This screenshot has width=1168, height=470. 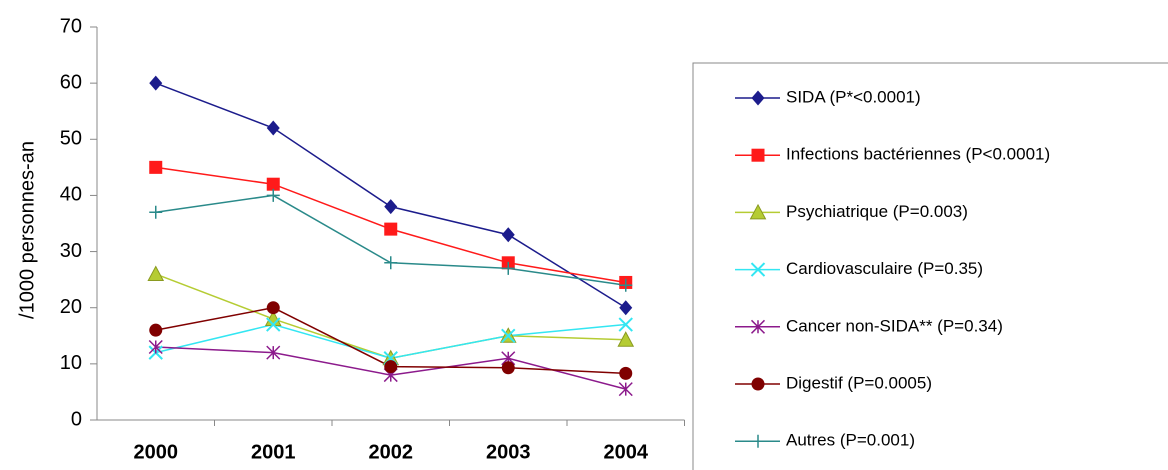 I want to click on y-axis-title: /1000 personnes-an, so click(x=27, y=230).